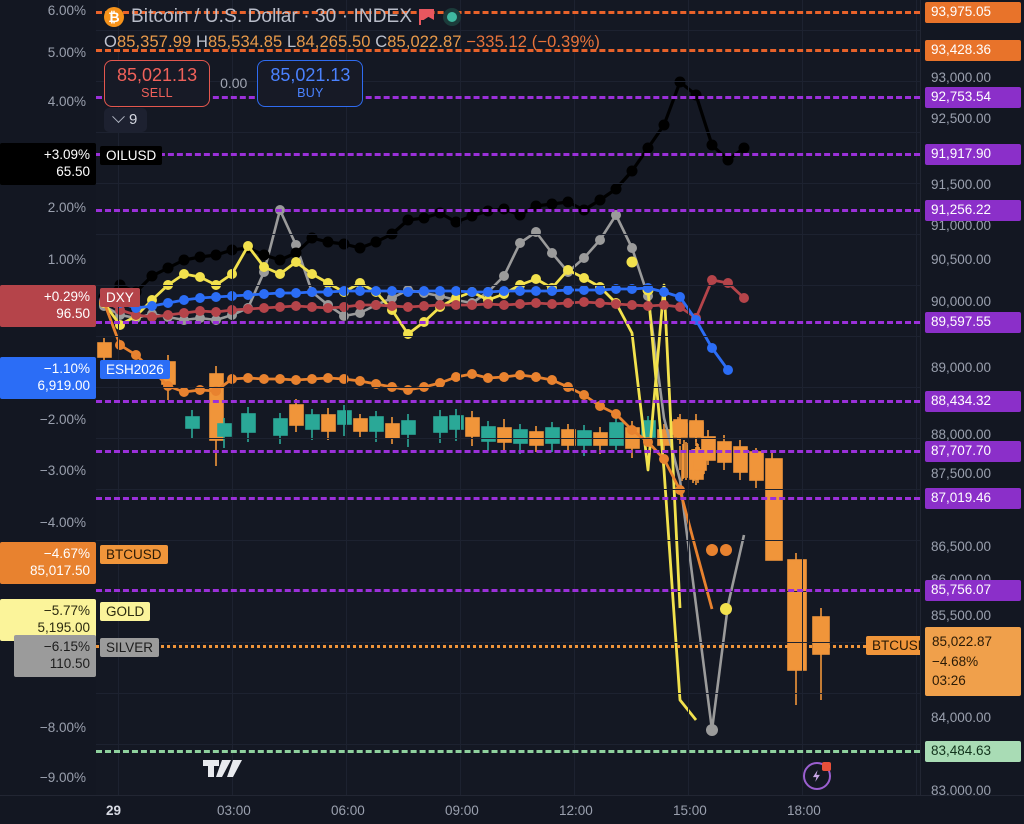  Describe the element at coordinates (416, 328) in the screenshot. I see `series-esh2026` at that location.